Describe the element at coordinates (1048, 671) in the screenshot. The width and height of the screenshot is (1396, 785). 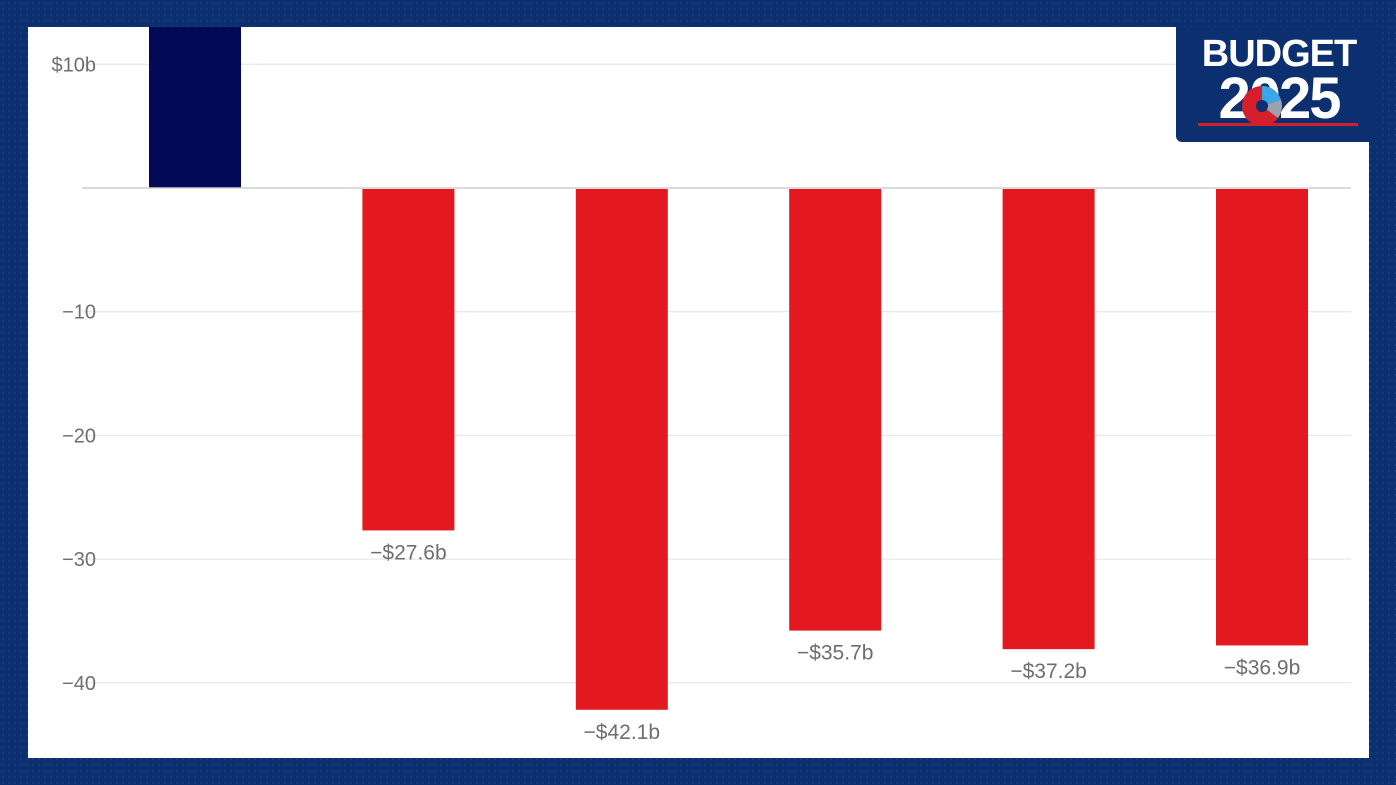
I see `data-label: −$37.2b` at that location.